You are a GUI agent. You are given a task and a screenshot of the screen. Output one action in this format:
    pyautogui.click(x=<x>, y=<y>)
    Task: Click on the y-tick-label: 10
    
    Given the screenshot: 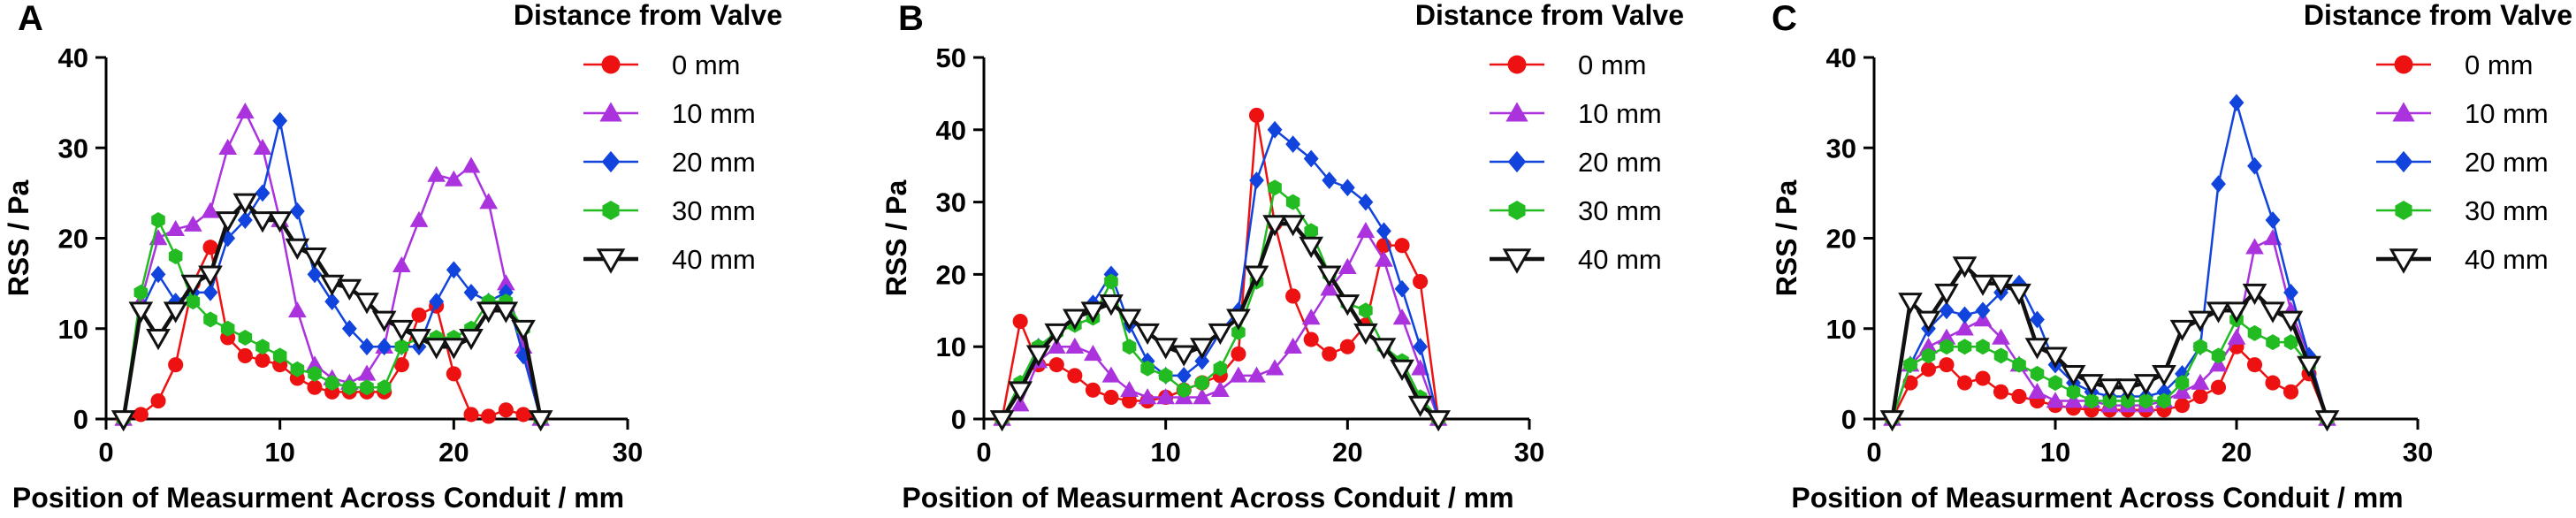 What is the action you would take?
    pyautogui.click(x=73, y=329)
    